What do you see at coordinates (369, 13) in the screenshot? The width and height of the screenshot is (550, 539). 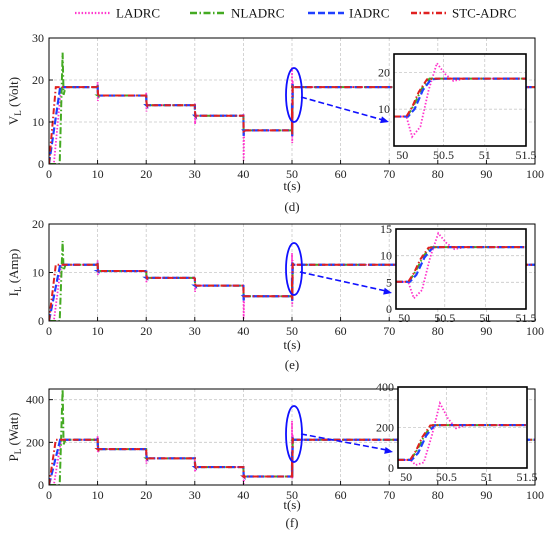 I see `legend-label-2: IADRC` at bounding box center [369, 13].